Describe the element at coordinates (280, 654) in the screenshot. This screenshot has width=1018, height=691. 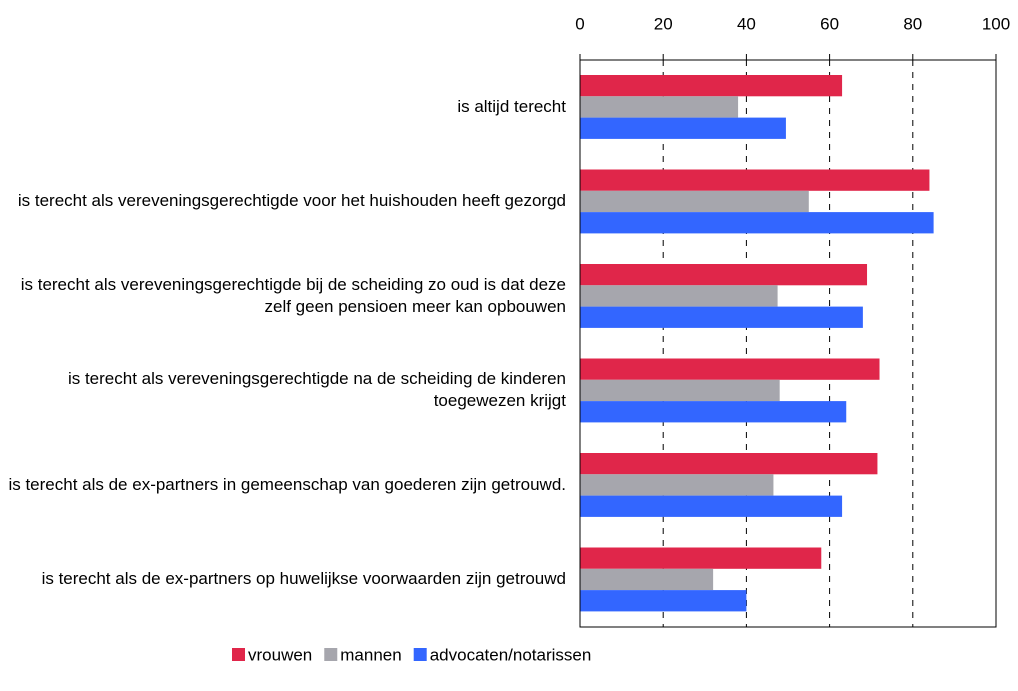
I see `legend-label: vrouwen` at that location.